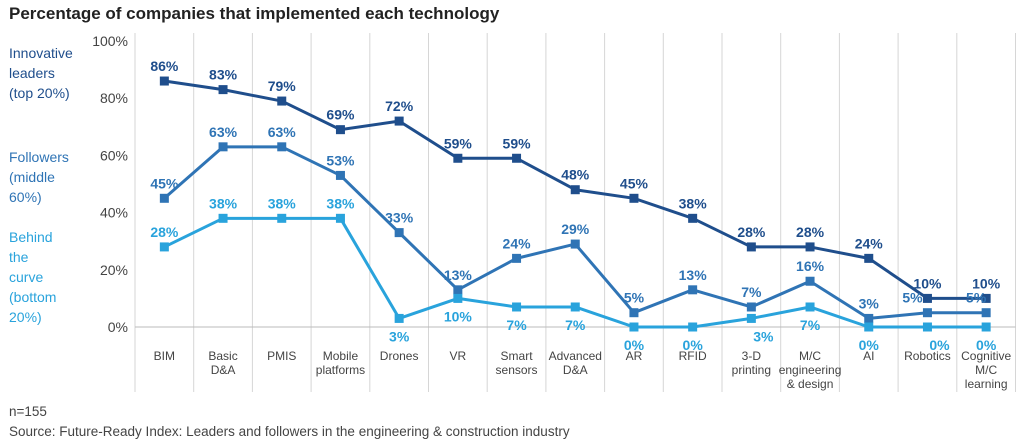 The image size is (1024, 446). Describe the element at coordinates (114, 270) in the screenshot. I see `y-tick-label: 20%` at that location.